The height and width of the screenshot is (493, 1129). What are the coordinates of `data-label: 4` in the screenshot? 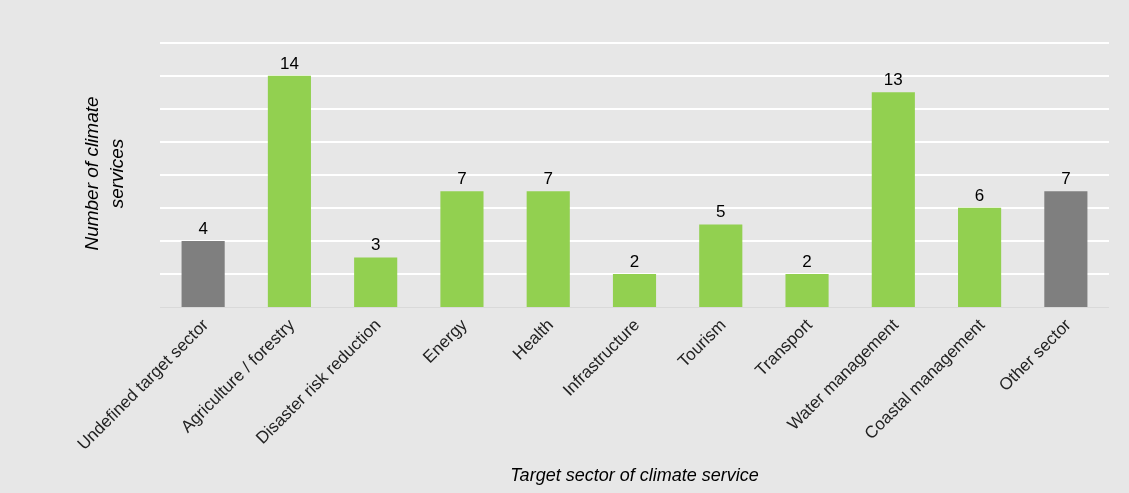 It's located at (203, 228).